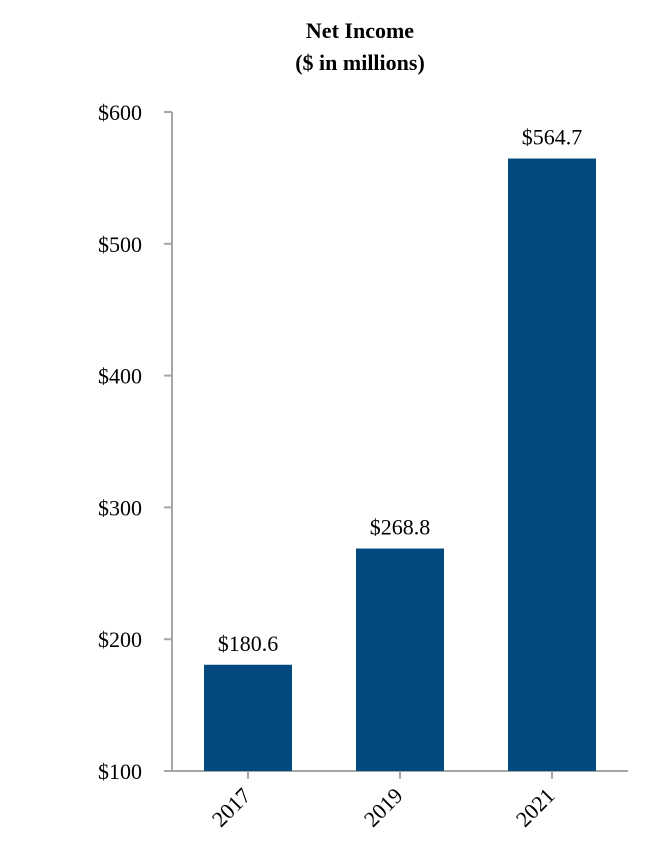 Image resolution: width=650 pixels, height=866 pixels. I want to click on data-label: $180.6, so click(248, 643).